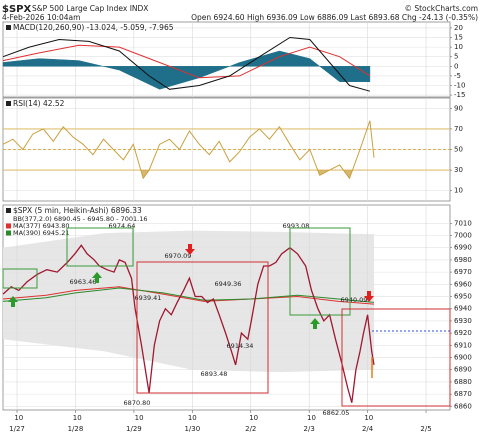  Describe the element at coordinates (80, 219) in the screenshot. I see `legend-text: BB(377,2.0) 6890.45 - 6945.80 - 7001.16` at that location.